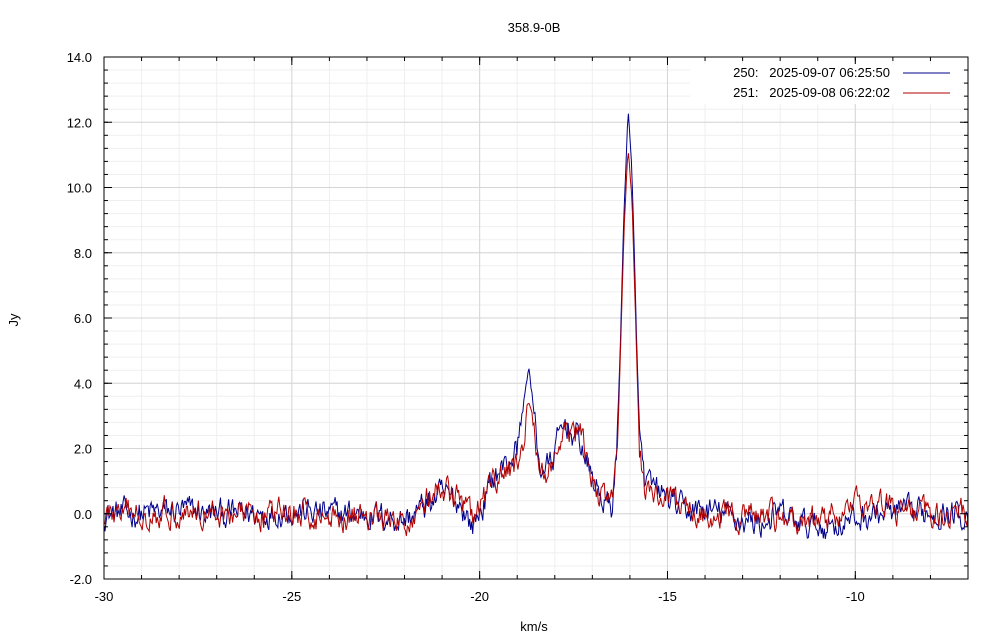  I want to click on legend-label-1: 251: 2025-09-08 06:22:02, so click(811, 92).